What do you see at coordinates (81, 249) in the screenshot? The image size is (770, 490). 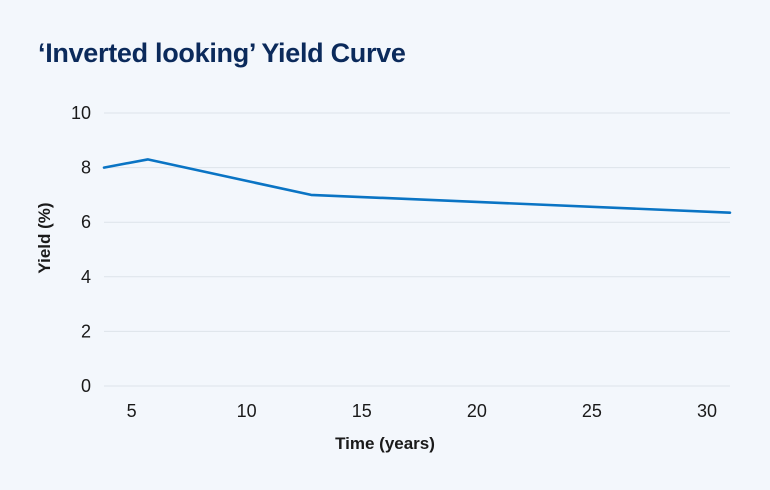 I see `y-axis-ticks: 0 2 4 6 8 10` at bounding box center [81, 249].